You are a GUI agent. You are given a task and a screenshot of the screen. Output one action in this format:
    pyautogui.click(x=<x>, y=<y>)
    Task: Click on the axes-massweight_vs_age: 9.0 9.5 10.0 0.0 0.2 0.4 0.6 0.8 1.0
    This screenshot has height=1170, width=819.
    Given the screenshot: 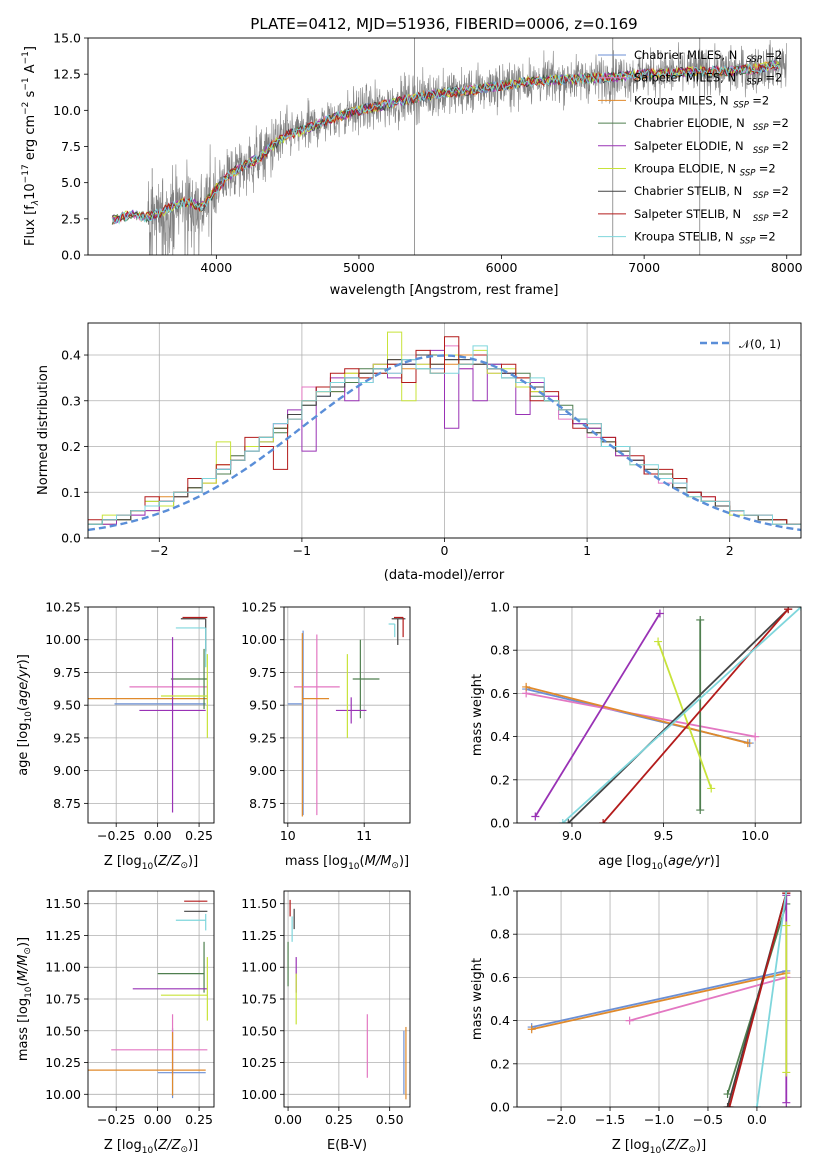 What is the action you would take?
    pyautogui.click(x=646, y=721)
    